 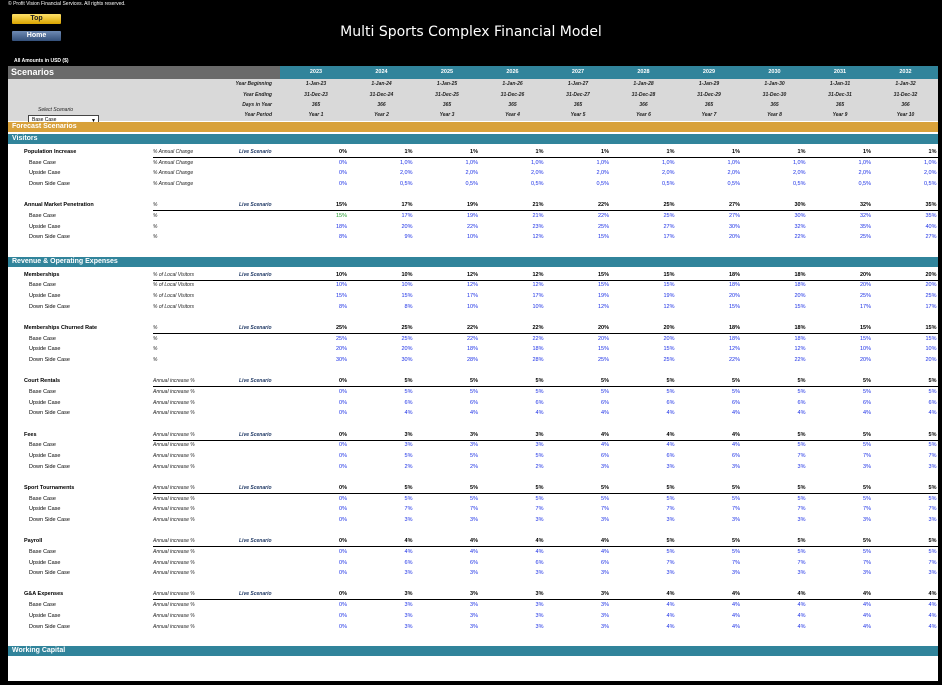 What do you see at coordinates (865, 306) in the screenshot?
I see `input-cell: 17%` at bounding box center [865, 306].